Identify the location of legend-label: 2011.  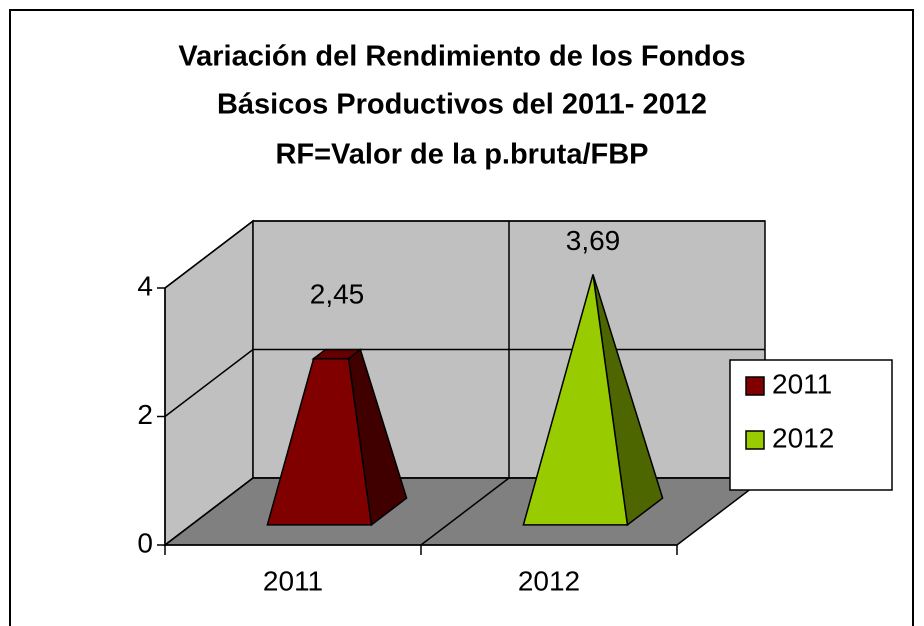
(802, 383).